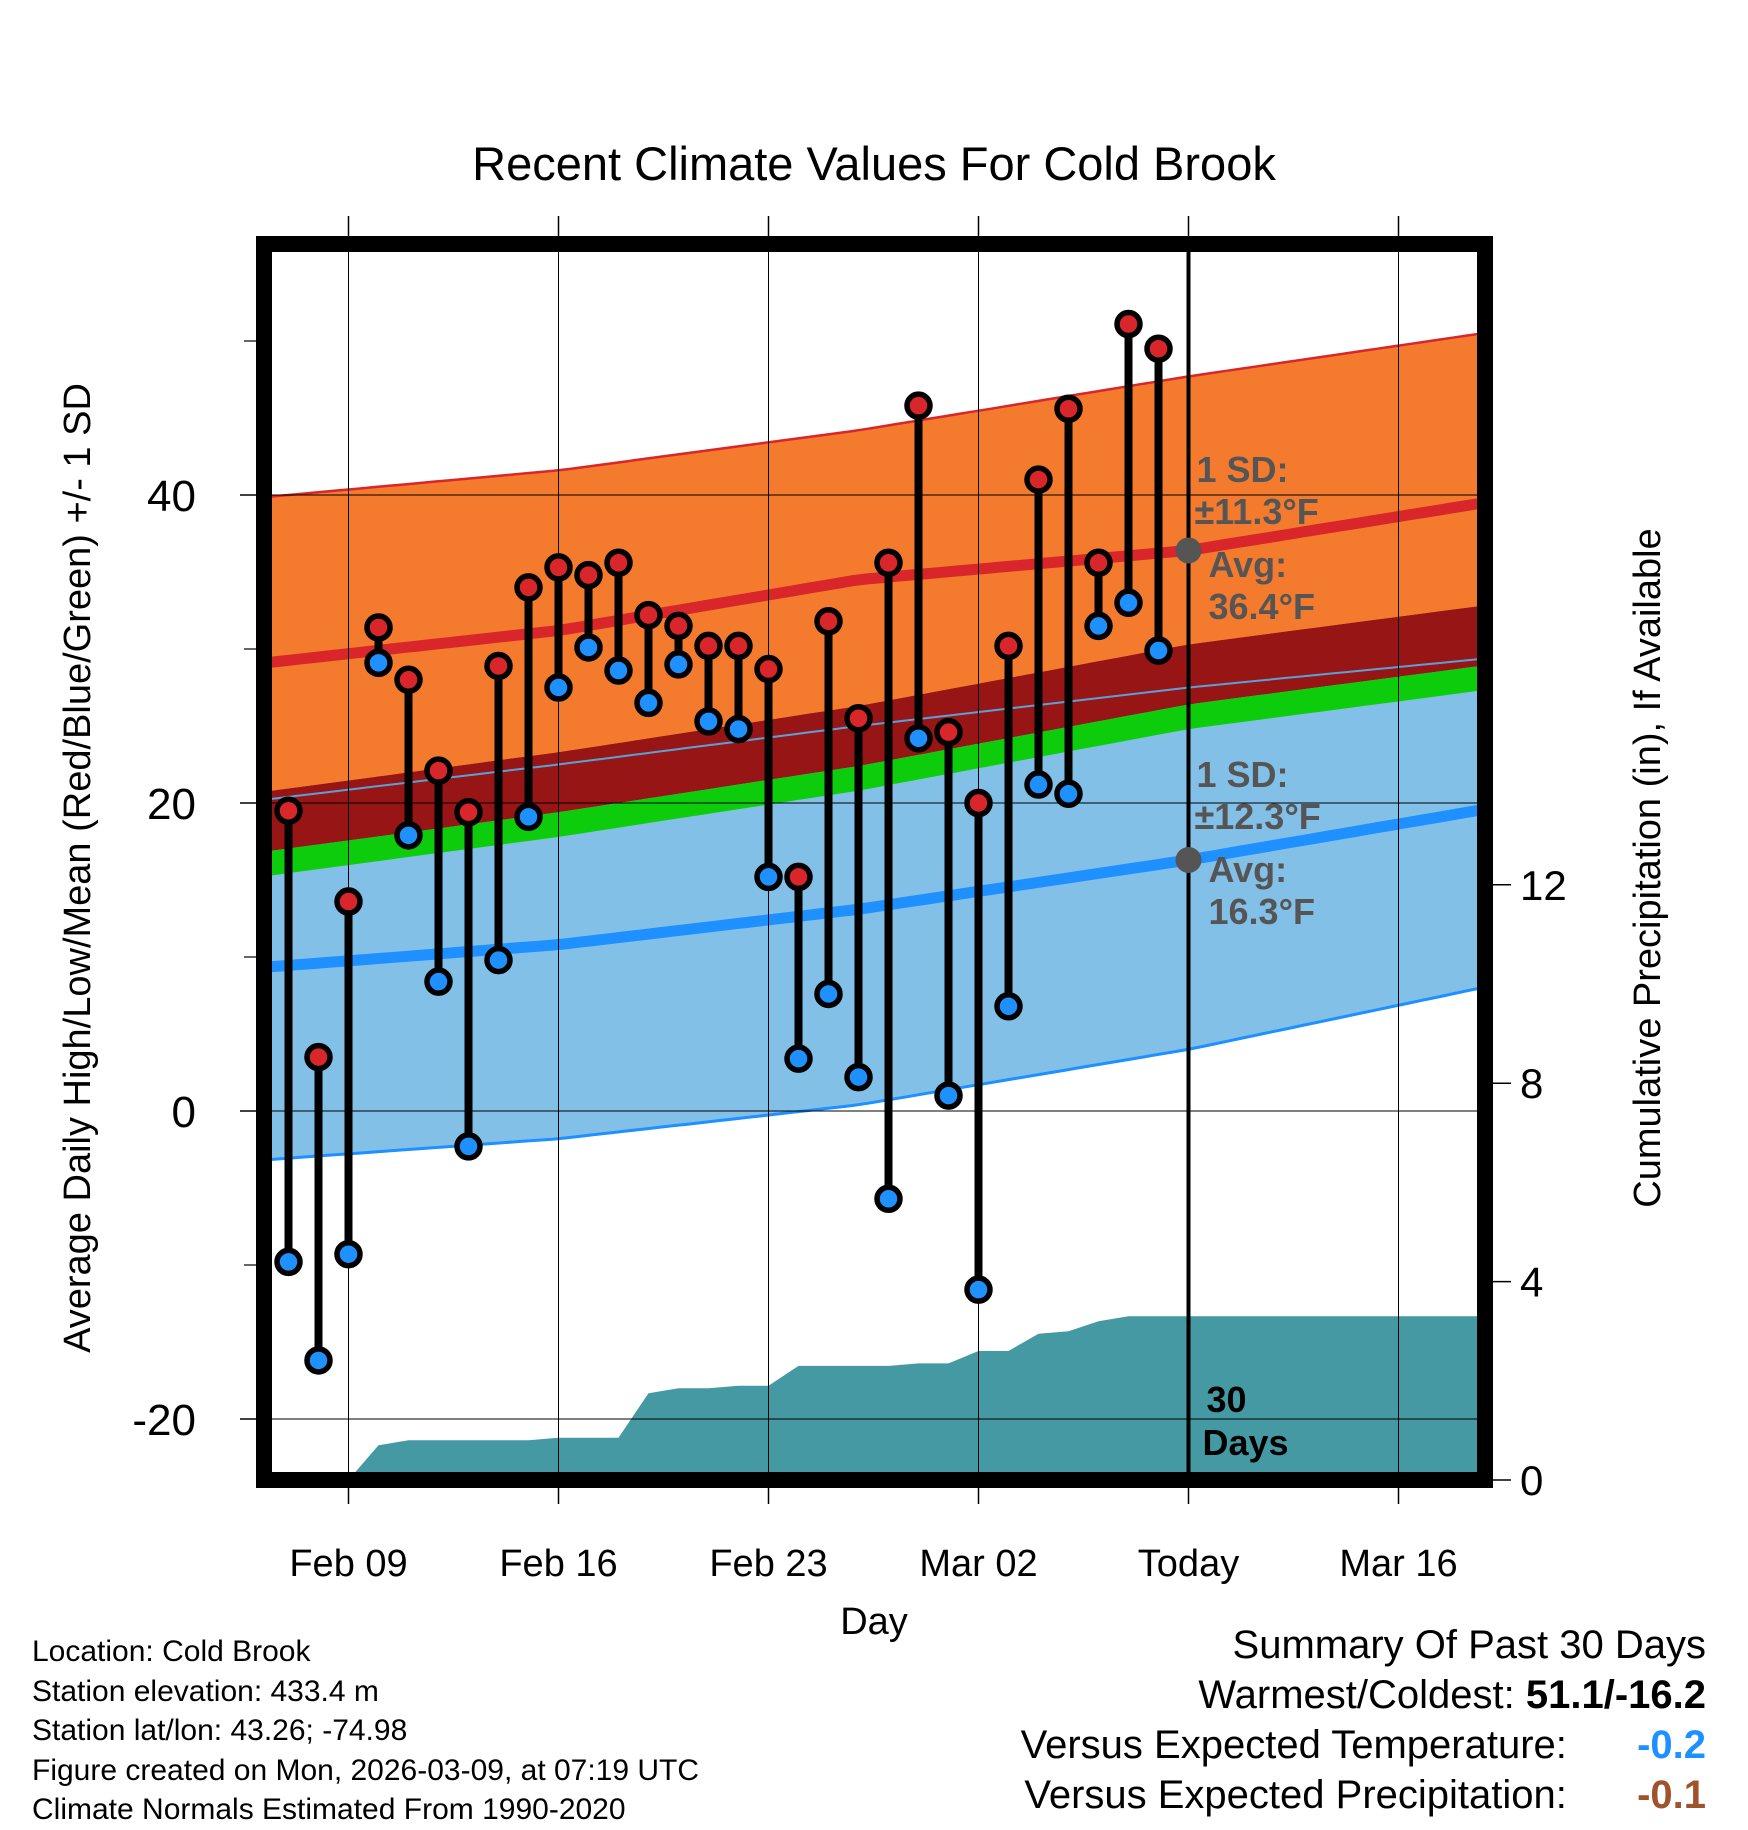 Image resolution: width=1748 pixels, height=1830 pixels. What do you see at coordinates (874, 1073) in the screenshot?
I see `low-lower-line` at bounding box center [874, 1073].